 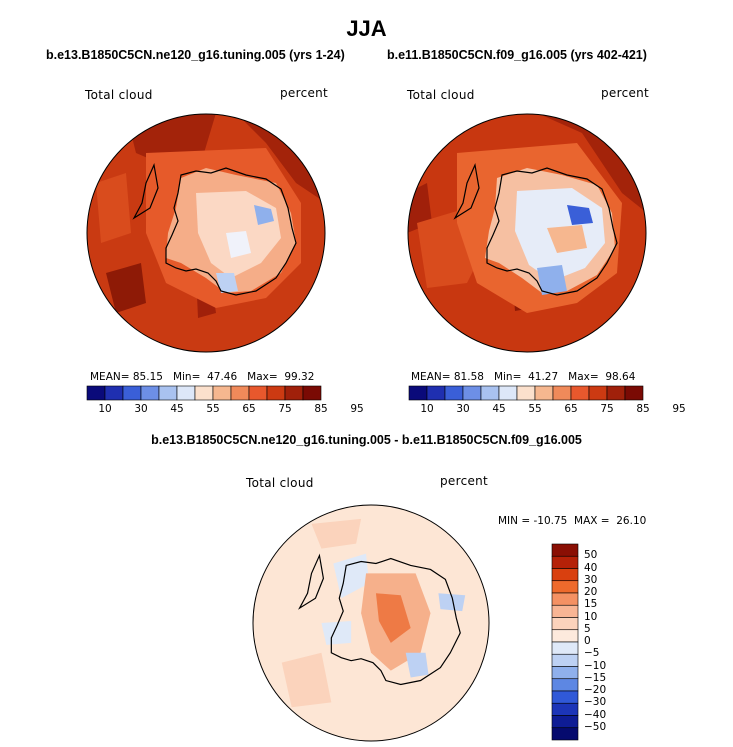 I want to click on diff-colorbar, so click(x=565, y=642).